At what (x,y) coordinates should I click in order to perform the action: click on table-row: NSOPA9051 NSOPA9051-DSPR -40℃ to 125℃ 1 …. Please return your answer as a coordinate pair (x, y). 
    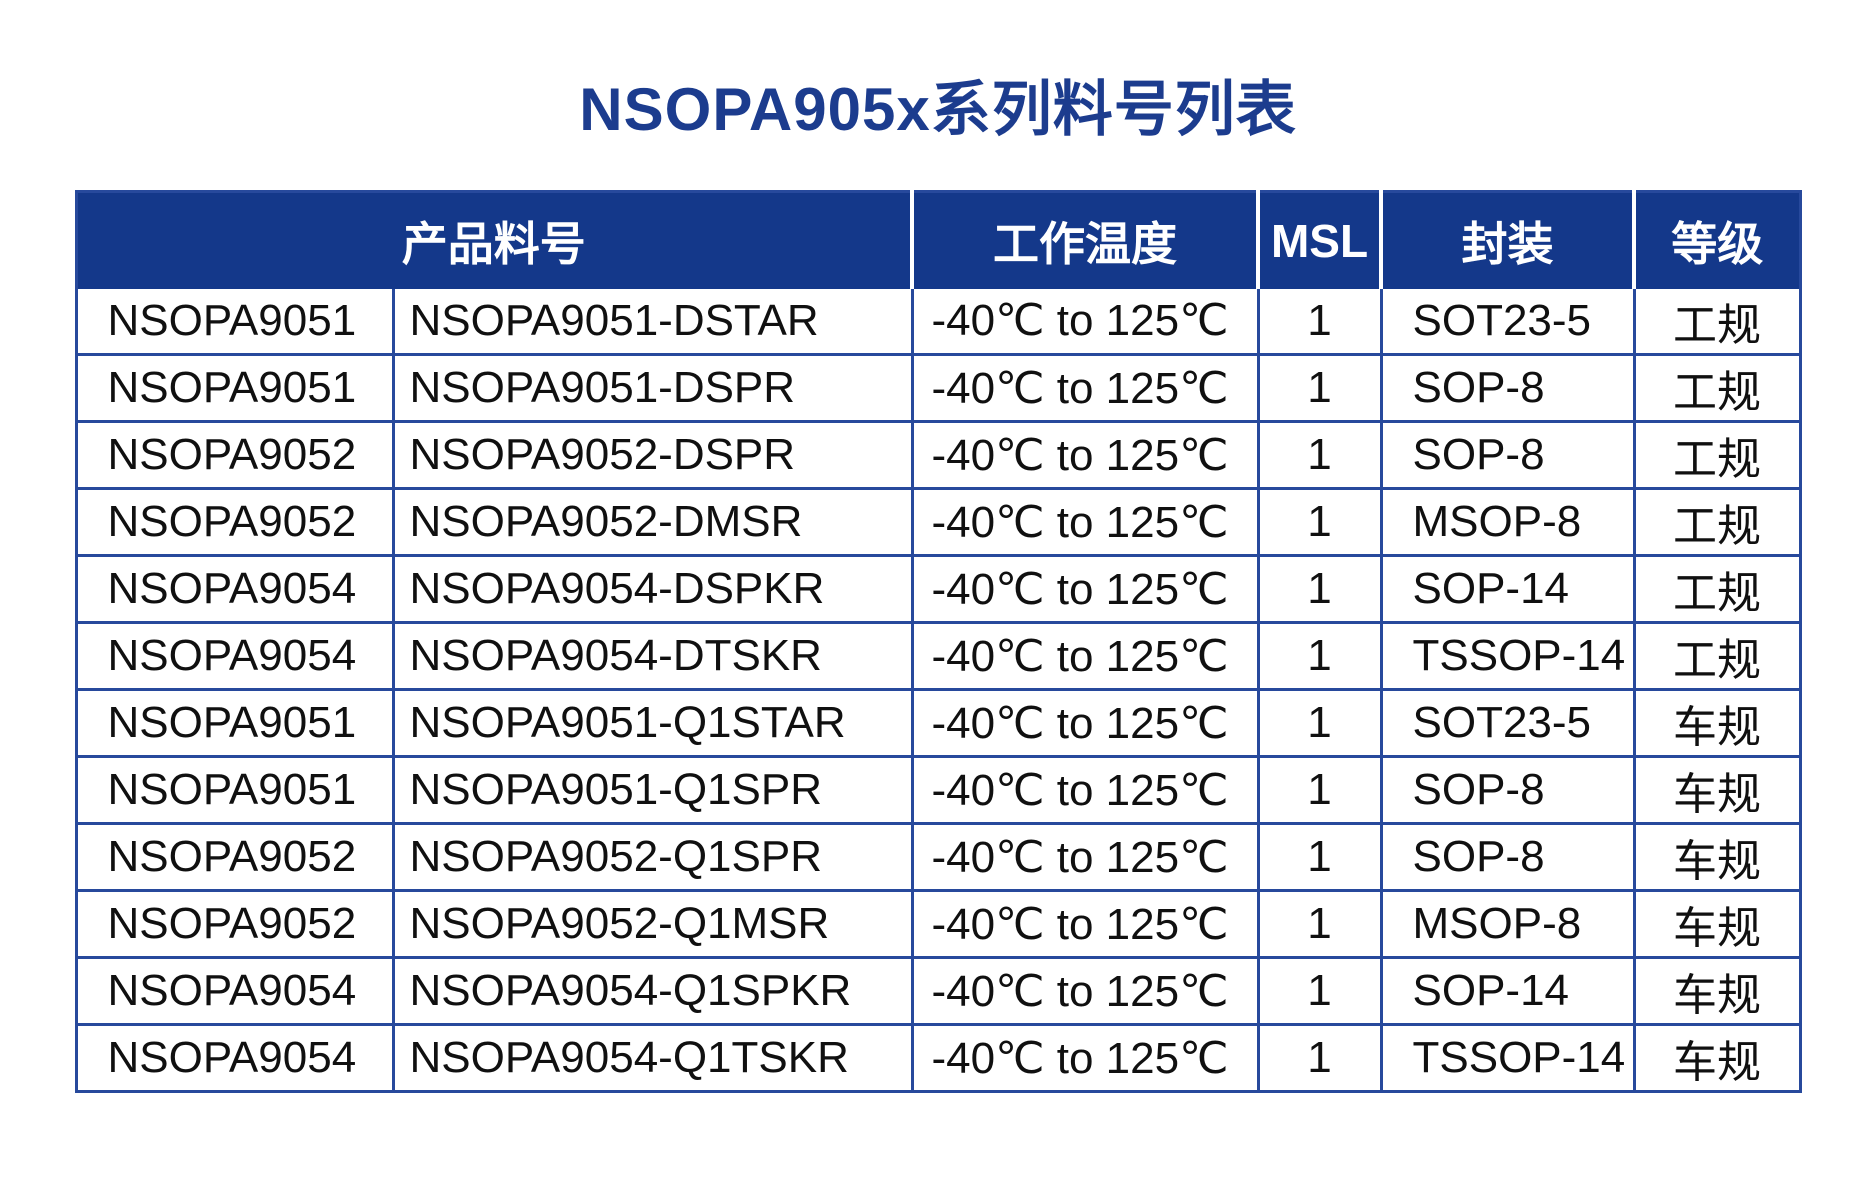
    Looking at the image, I should click on (938, 388).